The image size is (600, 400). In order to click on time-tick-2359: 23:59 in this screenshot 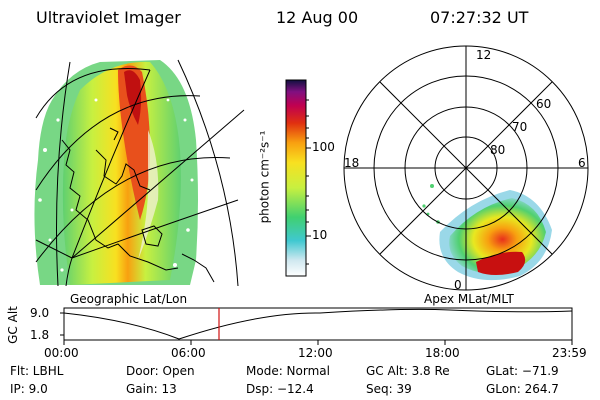, I will do `click(569, 353)`.